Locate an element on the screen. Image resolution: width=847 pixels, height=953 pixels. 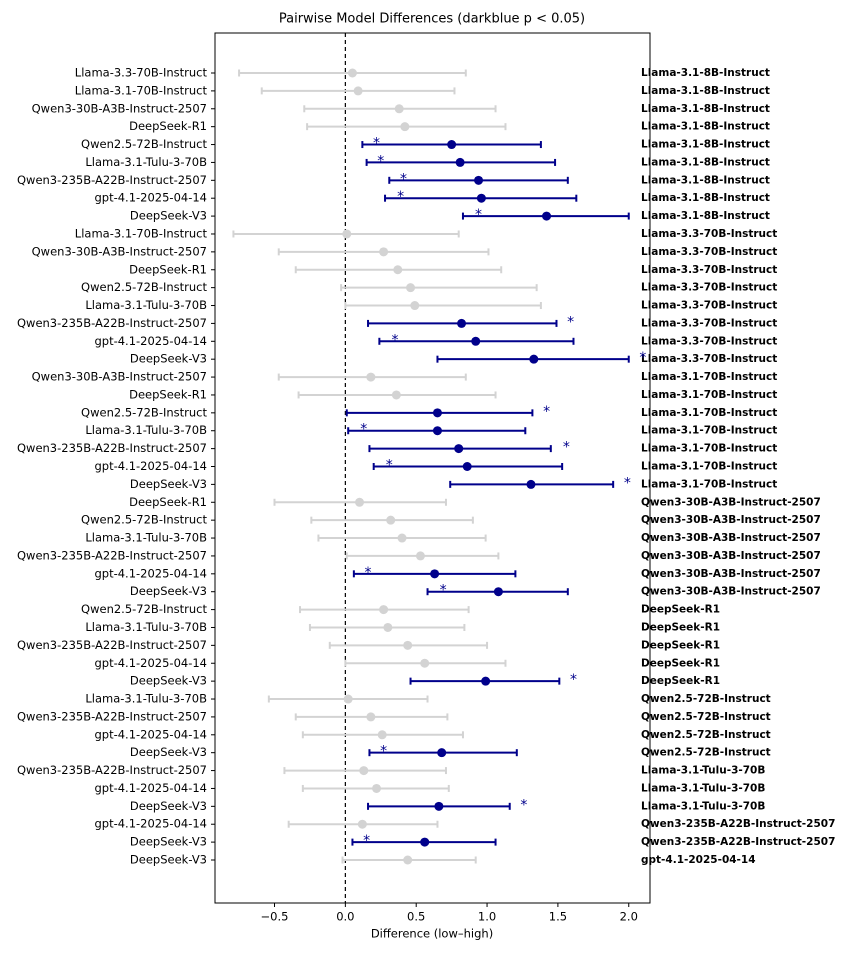
y-tick-label: DeepSeek-R1 is located at coordinates (168, 394).